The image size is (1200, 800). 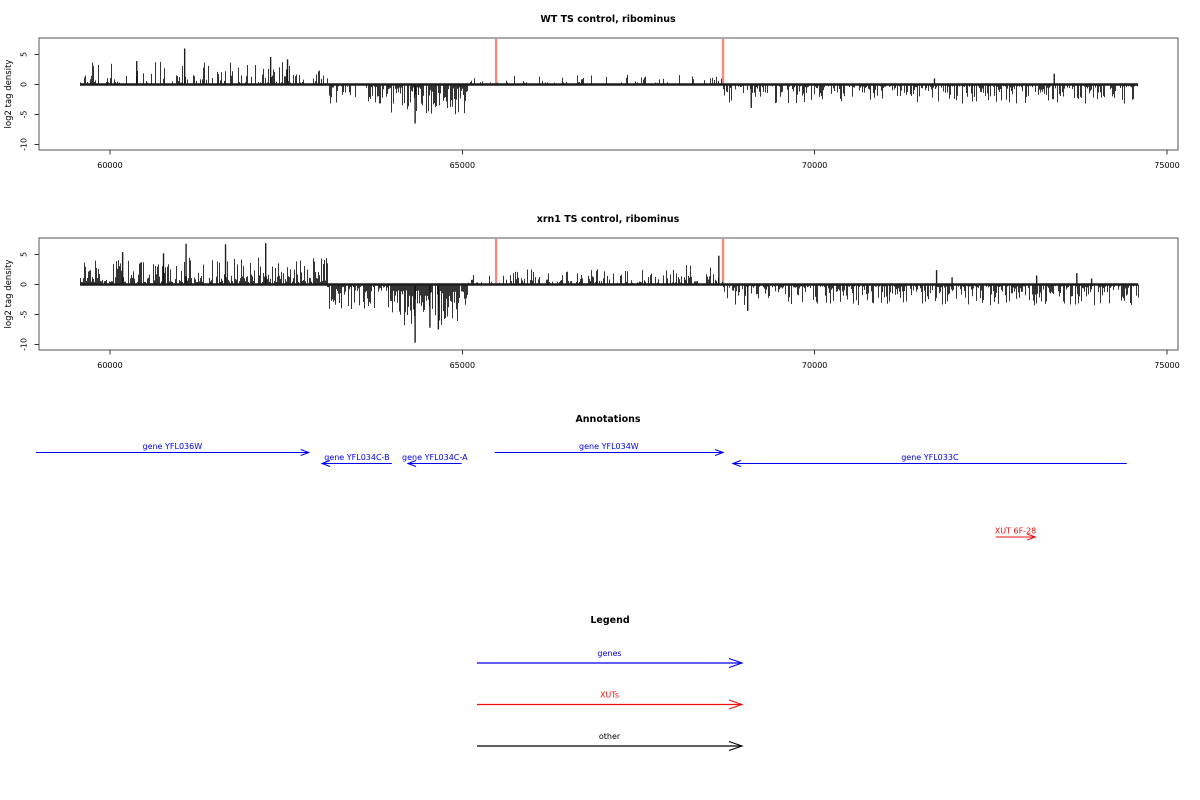 What do you see at coordinates (607, 419) in the screenshot?
I see `annotations-title: Annotations` at bounding box center [607, 419].